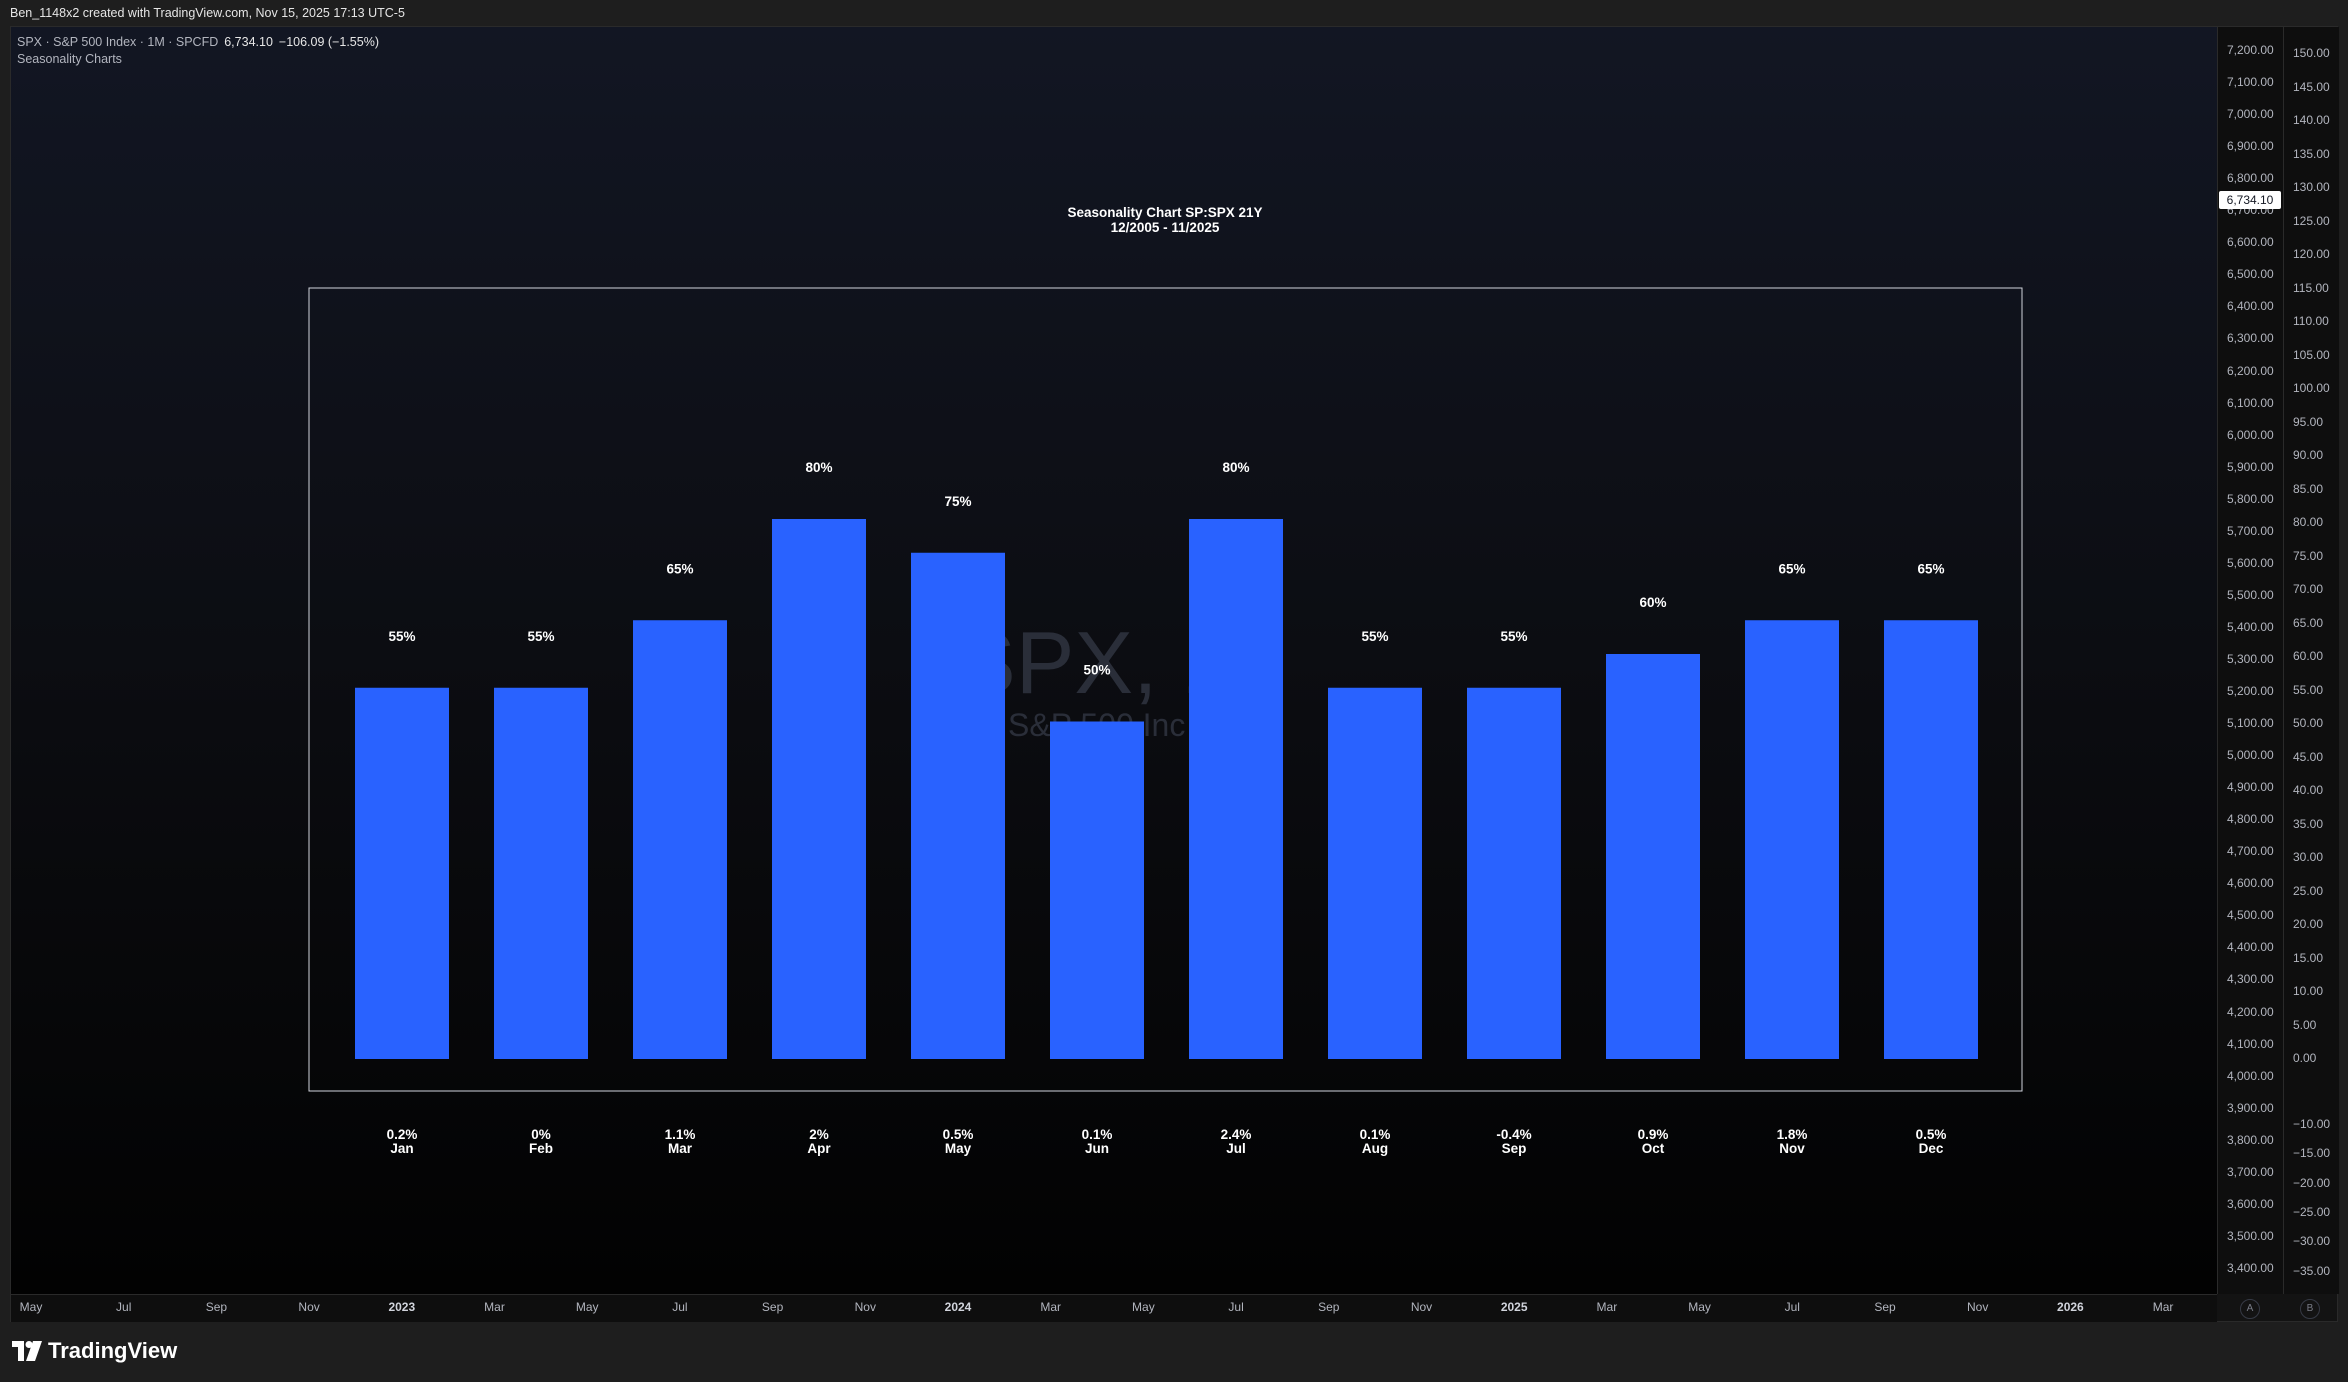 The image size is (2348, 1382). What do you see at coordinates (680, 1134) in the screenshot?
I see `avg-return-label: 1.1%` at bounding box center [680, 1134].